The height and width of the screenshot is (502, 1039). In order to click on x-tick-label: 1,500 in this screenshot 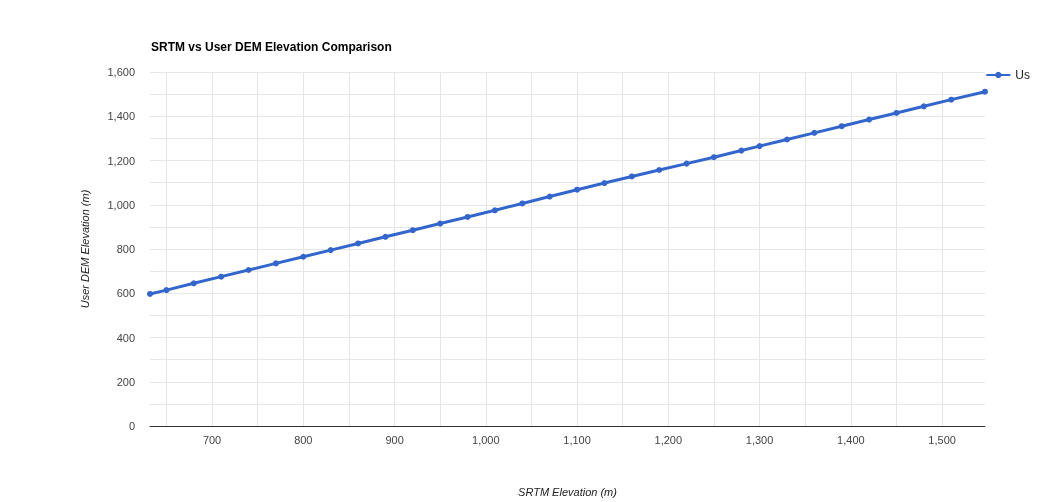, I will do `click(942, 439)`.